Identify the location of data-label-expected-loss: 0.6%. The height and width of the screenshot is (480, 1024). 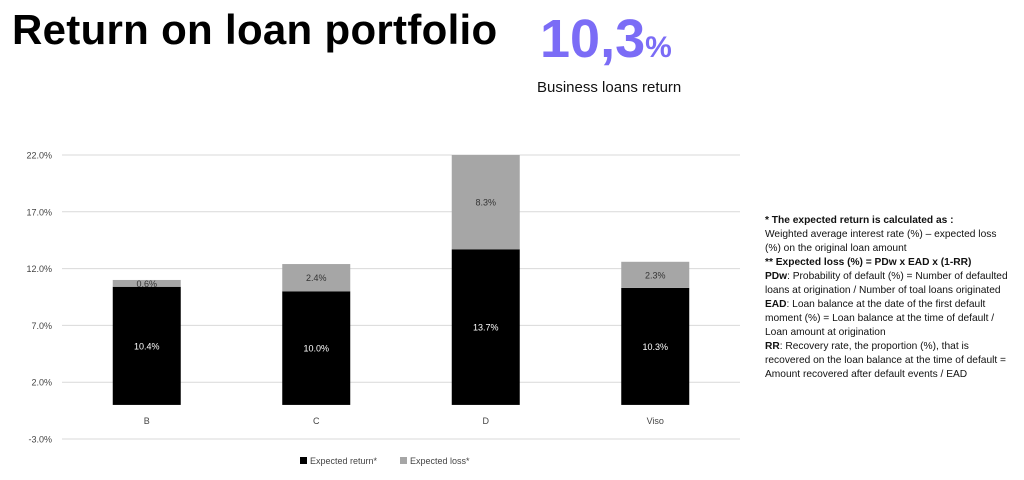
(146, 284).